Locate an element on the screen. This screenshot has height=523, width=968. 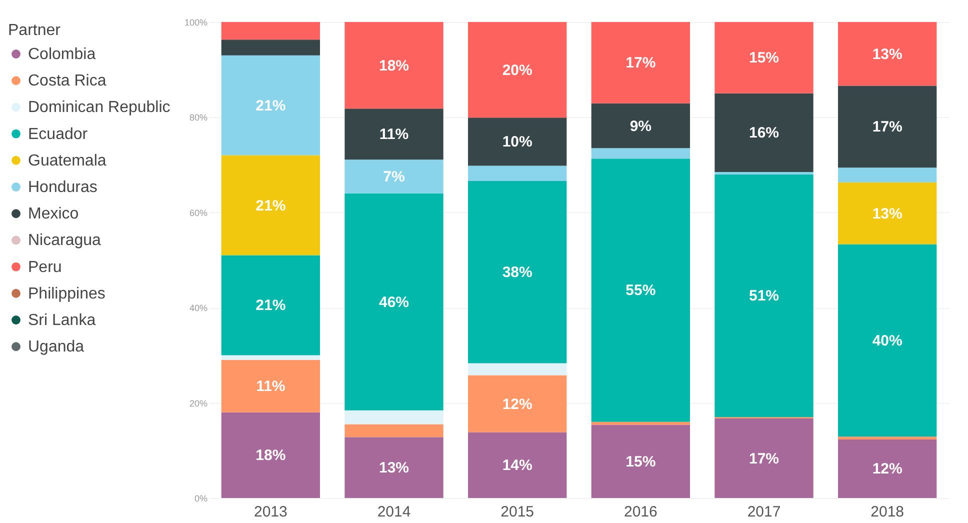
legend-label: Peru is located at coordinates (45, 267).